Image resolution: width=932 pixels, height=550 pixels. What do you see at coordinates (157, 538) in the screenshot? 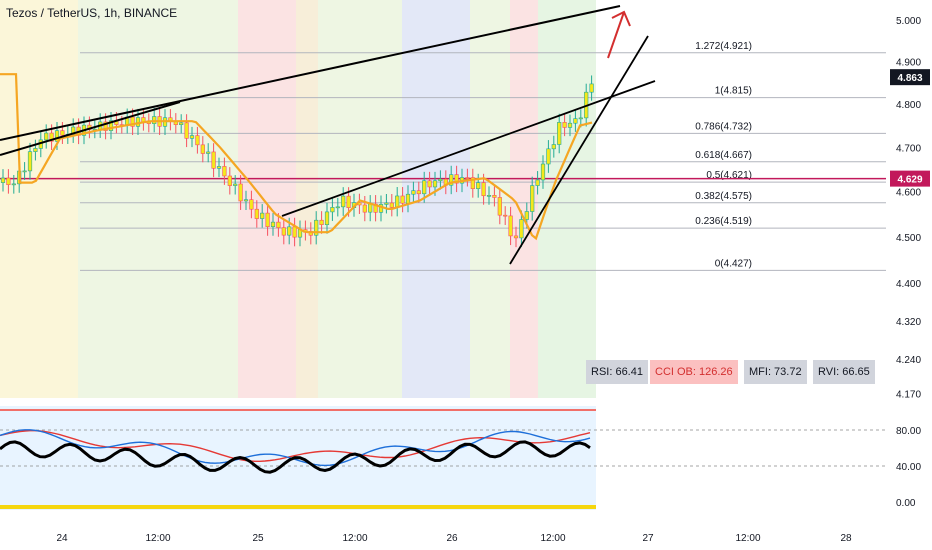
I see `x-tick-1: 12:00` at bounding box center [157, 538].